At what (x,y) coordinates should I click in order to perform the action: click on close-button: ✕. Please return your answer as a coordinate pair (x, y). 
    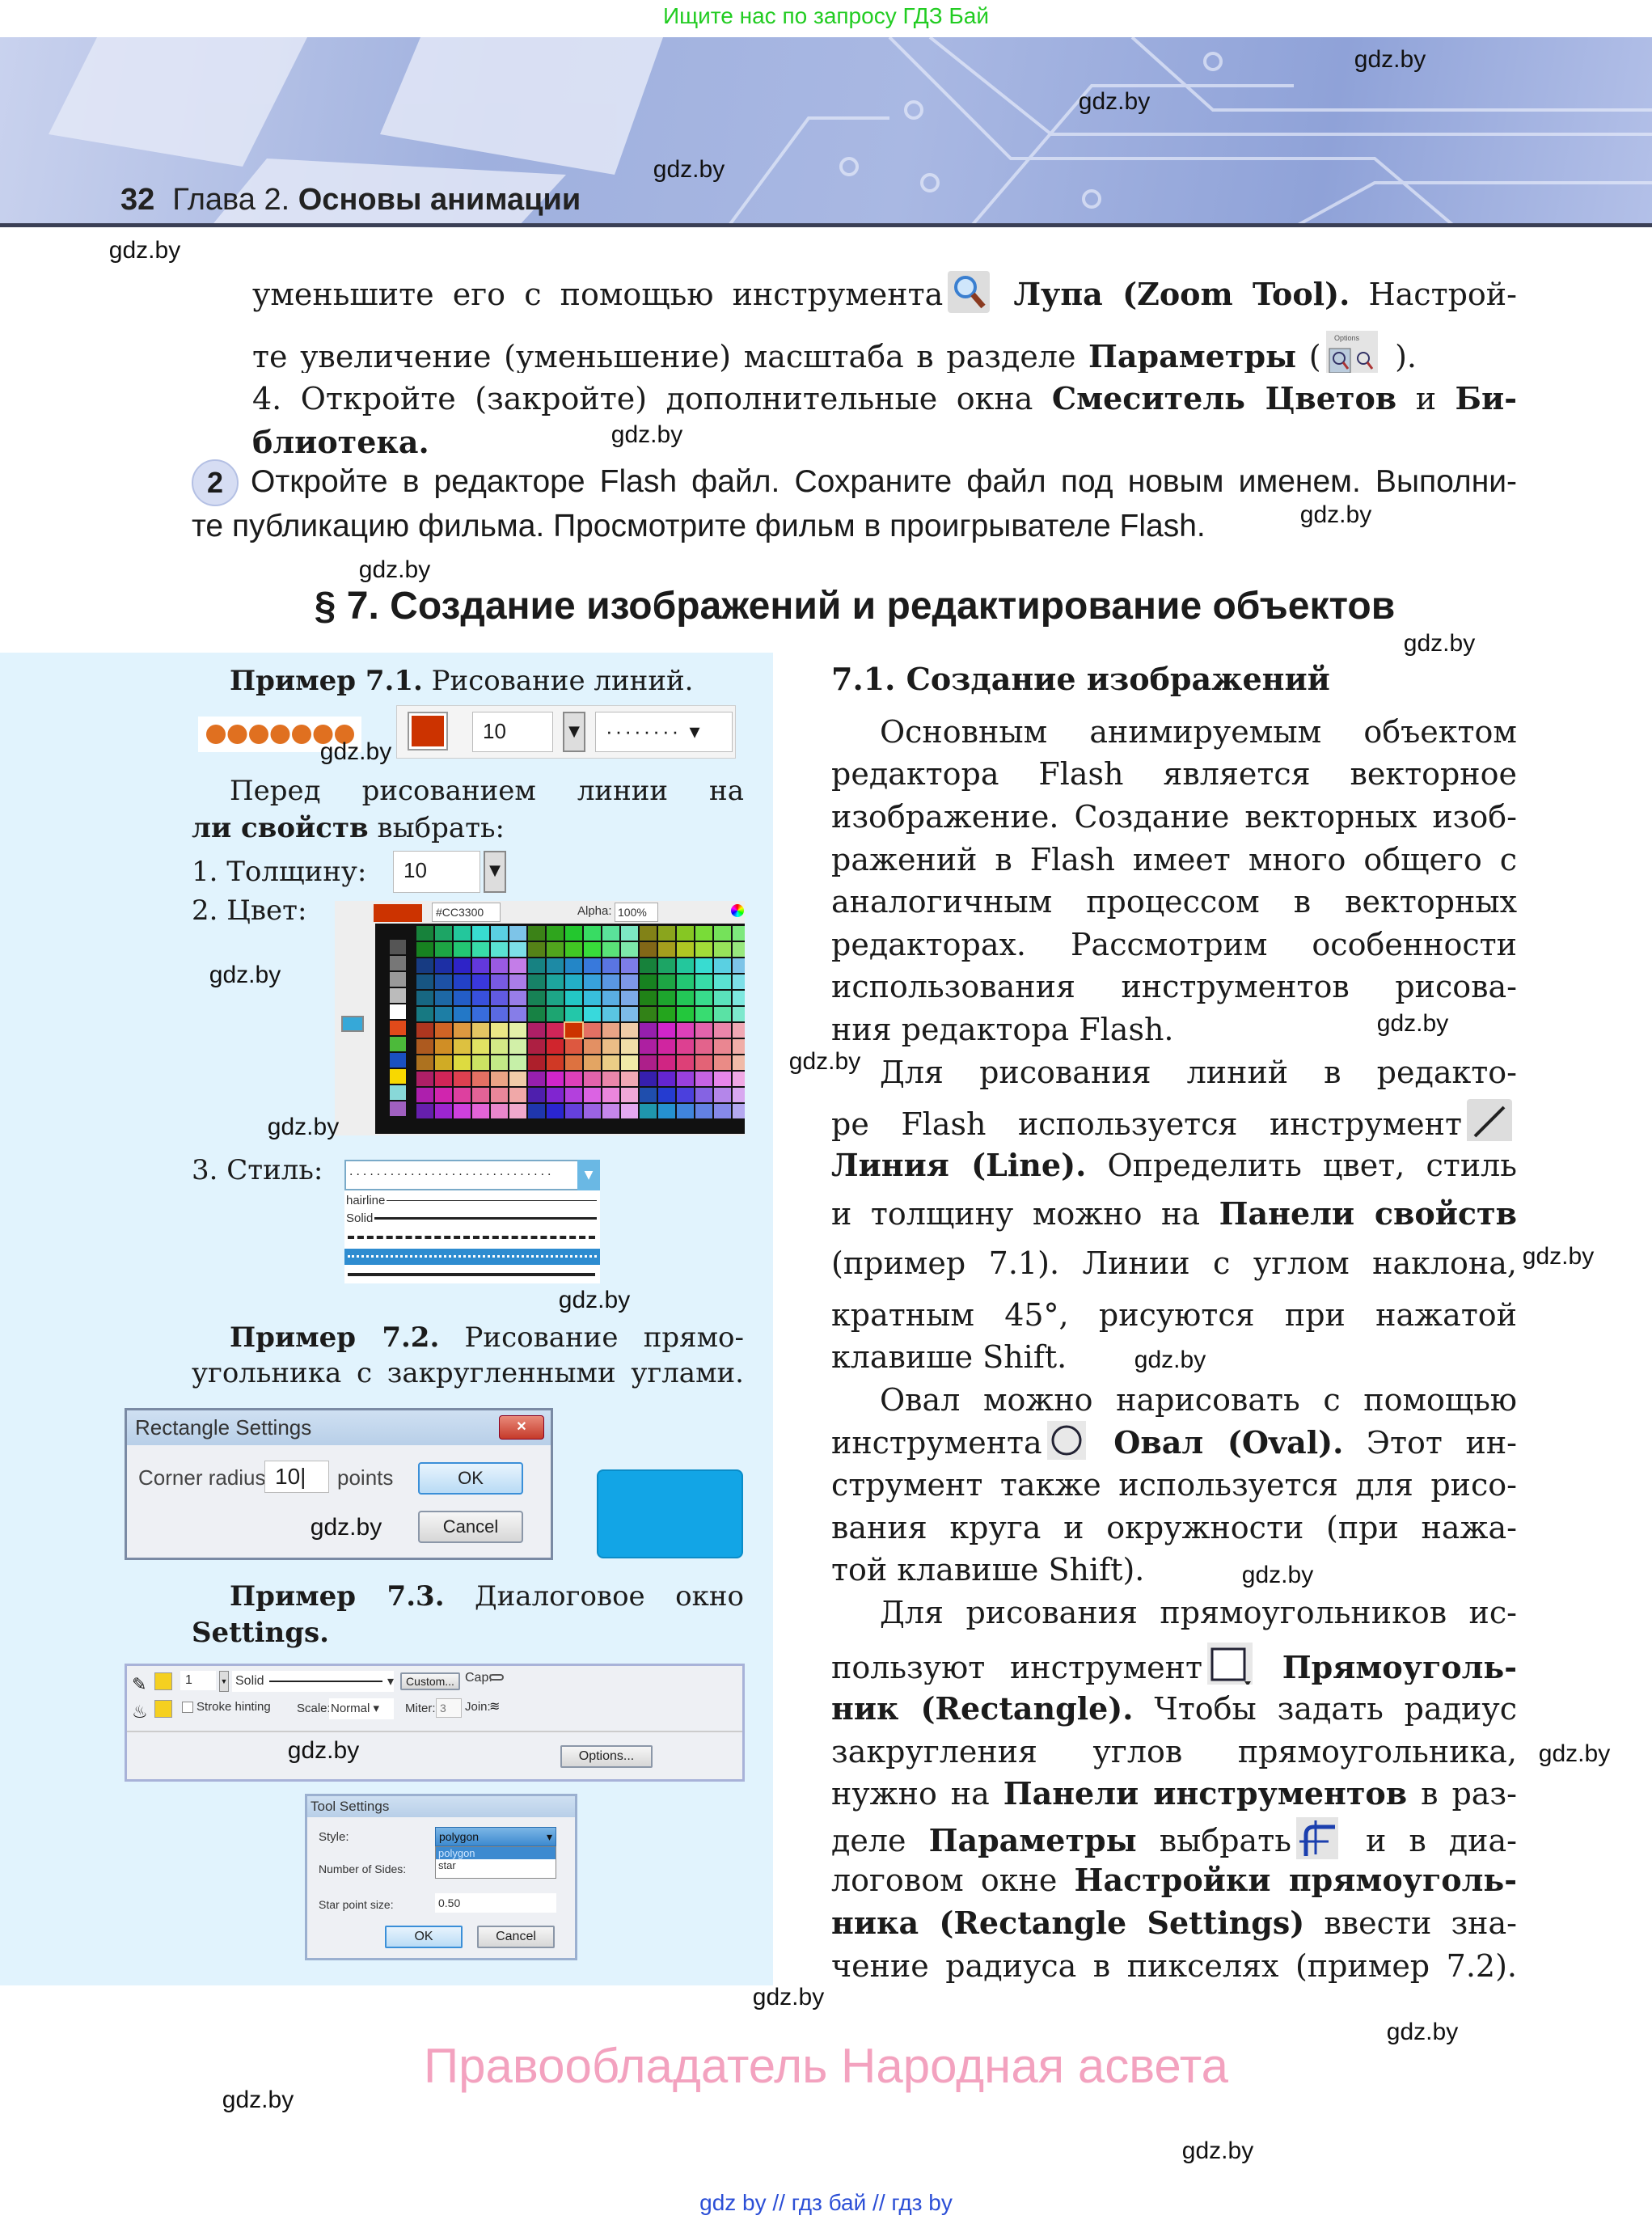
    Looking at the image, I should click on (521, 1427).